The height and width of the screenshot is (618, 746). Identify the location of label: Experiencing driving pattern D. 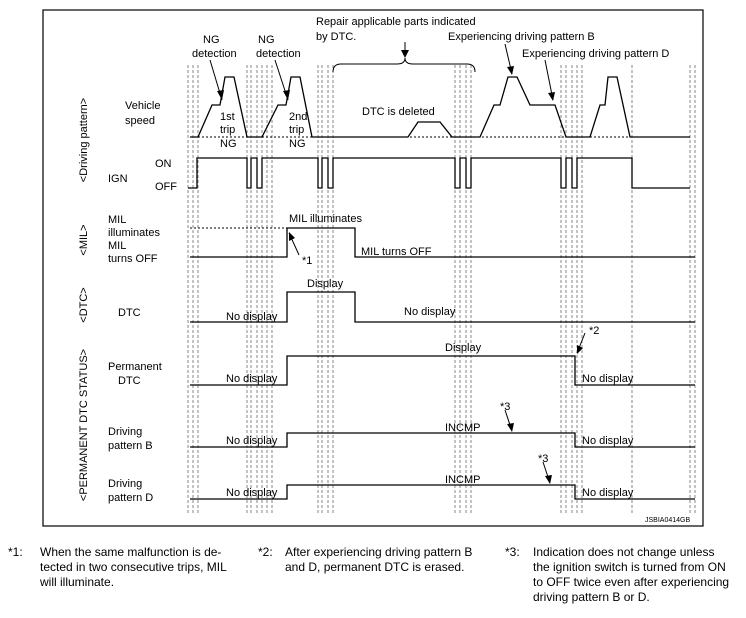
(595, 54).